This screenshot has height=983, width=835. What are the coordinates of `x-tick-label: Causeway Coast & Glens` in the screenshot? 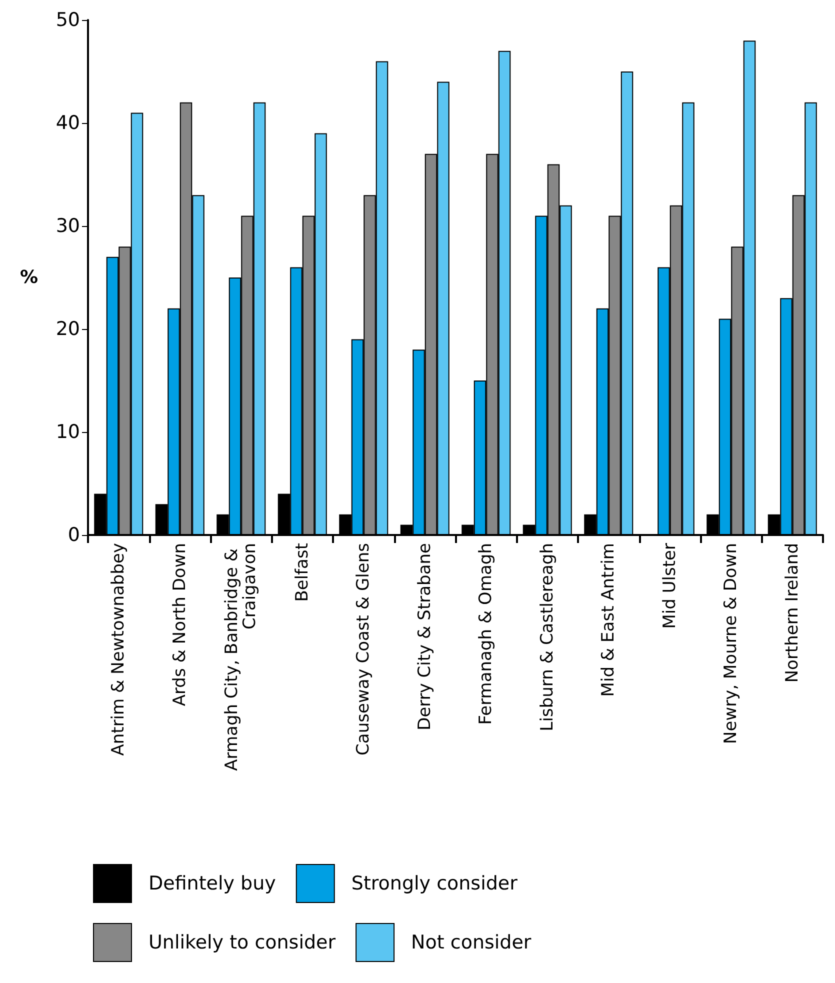 It's located at (364, 649).